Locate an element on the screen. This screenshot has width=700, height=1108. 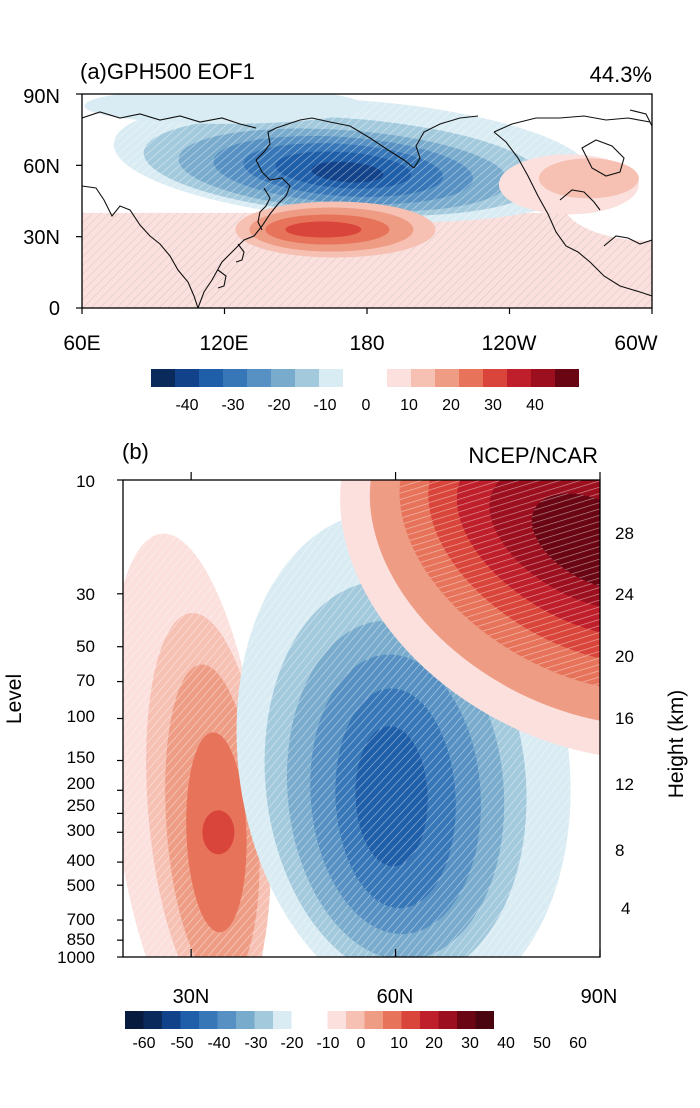
panel-b-ytick-label: 250 is located at coordinates (81, 805).